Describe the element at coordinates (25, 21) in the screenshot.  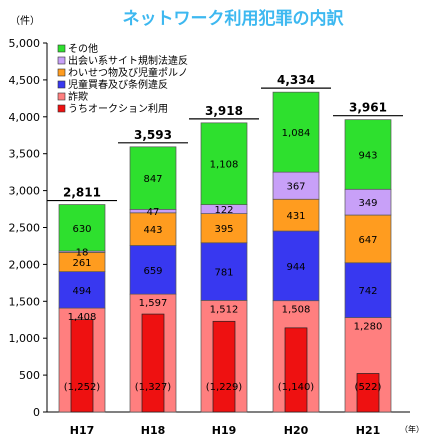
I see `y-unit-label: （件）` at that location.